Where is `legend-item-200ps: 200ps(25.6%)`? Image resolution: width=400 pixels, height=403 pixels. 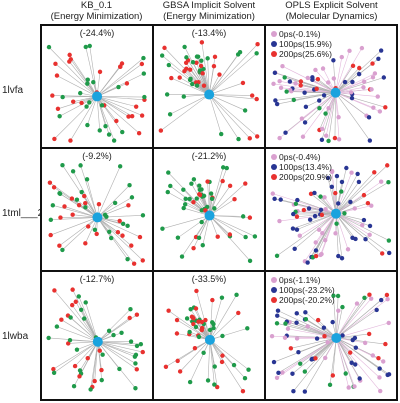
legend-item-200ps: 200ps(25.6%) is located at coordinates (301, 54).